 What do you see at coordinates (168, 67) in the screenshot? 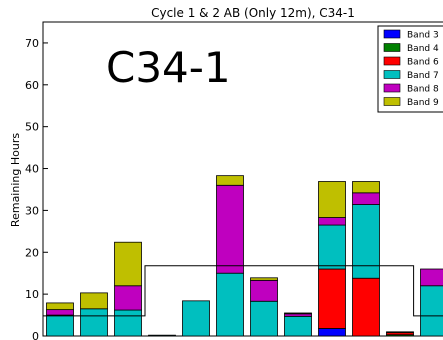
I see `chart-annotation: C34-1` at bounding box center [168, 67].